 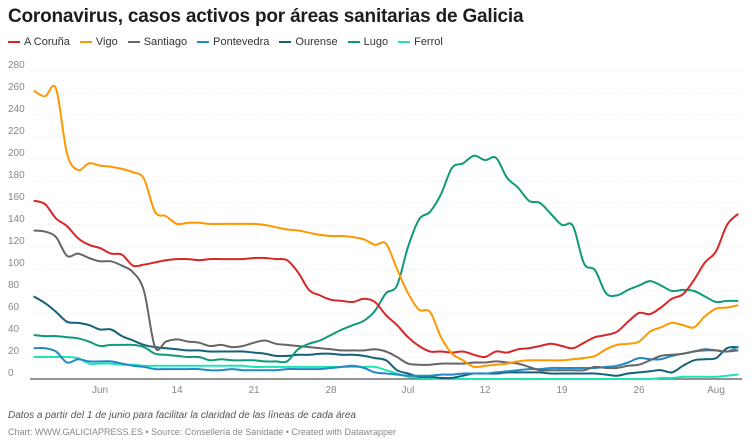 What do you see at coordinates (16, 109) in the screenshot?
I see `y-tick-label: 240` at bounding box center [16, 109].